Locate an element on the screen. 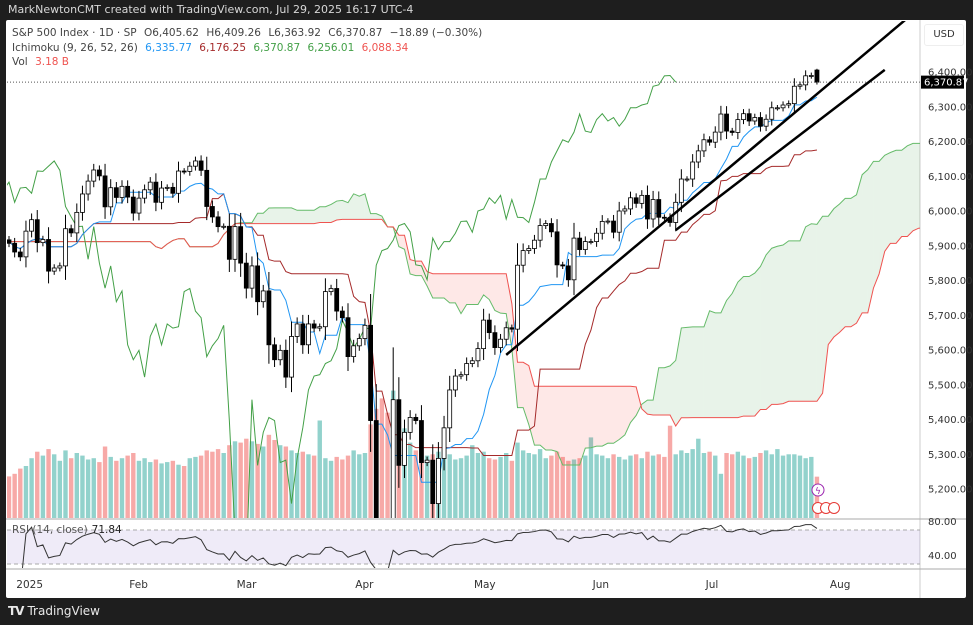 The width and height of the screenshot is (973, 625). alert-flag-icon is located at coordinates (834, 508).